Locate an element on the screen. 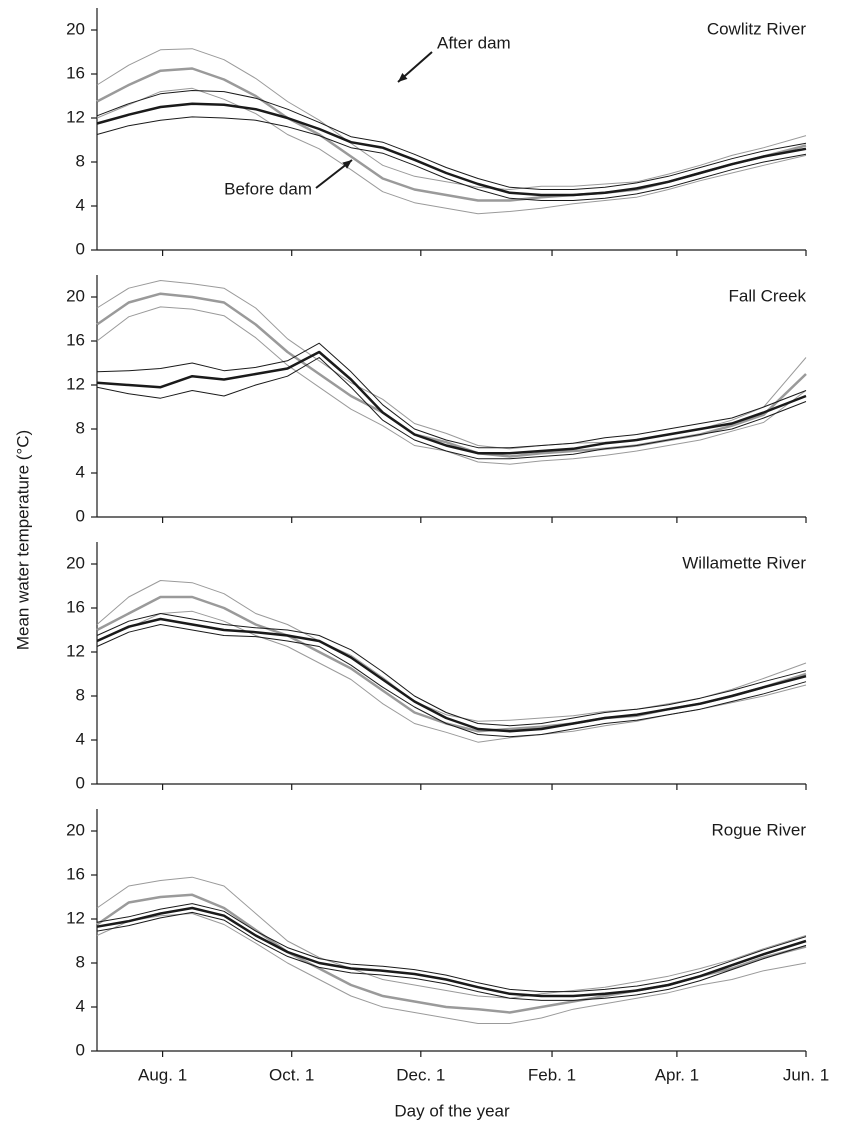 The height and width of the screenshot is (1133, 848). x-tick-label: Jun. 1 is located at coordinates (806, 1074).